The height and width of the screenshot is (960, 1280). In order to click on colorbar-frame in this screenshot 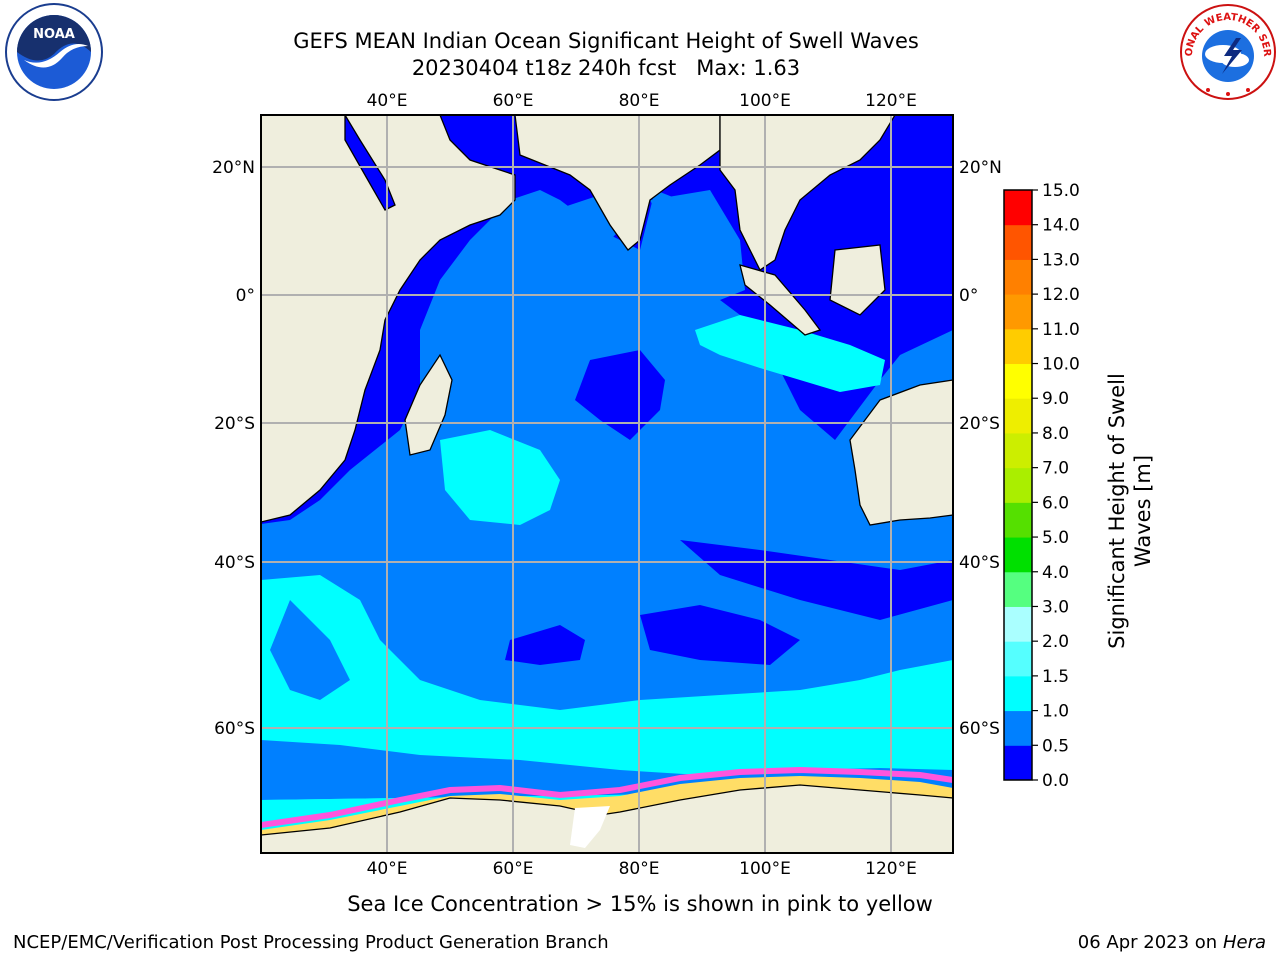, I will do `click(1018, 485)`.